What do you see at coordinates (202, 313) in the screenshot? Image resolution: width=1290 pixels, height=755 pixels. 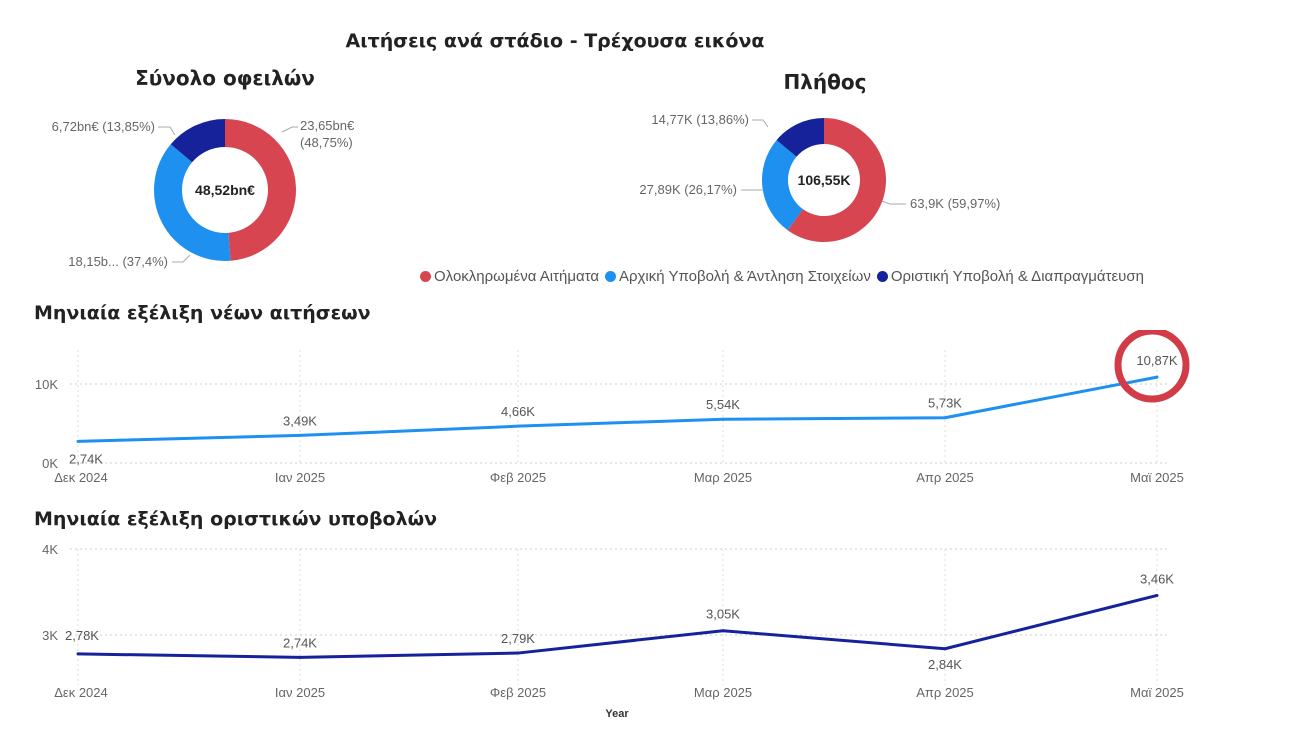 I see `line-chart-title-new: Μηνιαία εξέλιξη νέων αιτήσεων` at bounding box center [202, 313].